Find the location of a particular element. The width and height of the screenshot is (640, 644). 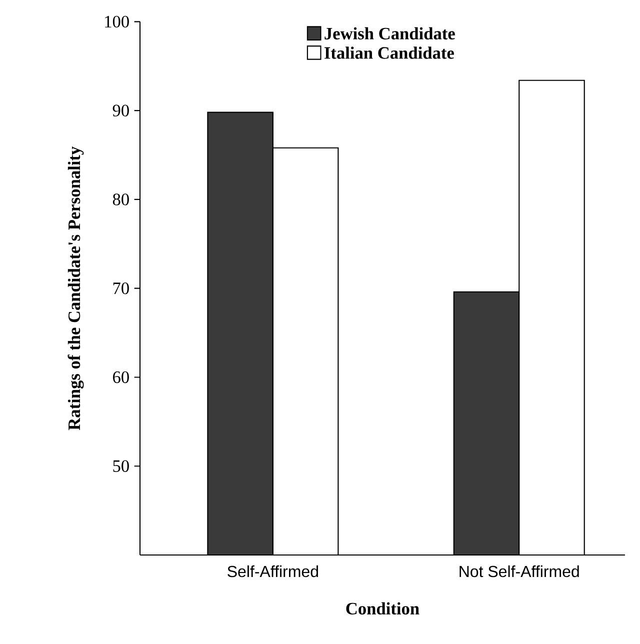

y-tick-label: 70 is located at coordinates (121, 288).